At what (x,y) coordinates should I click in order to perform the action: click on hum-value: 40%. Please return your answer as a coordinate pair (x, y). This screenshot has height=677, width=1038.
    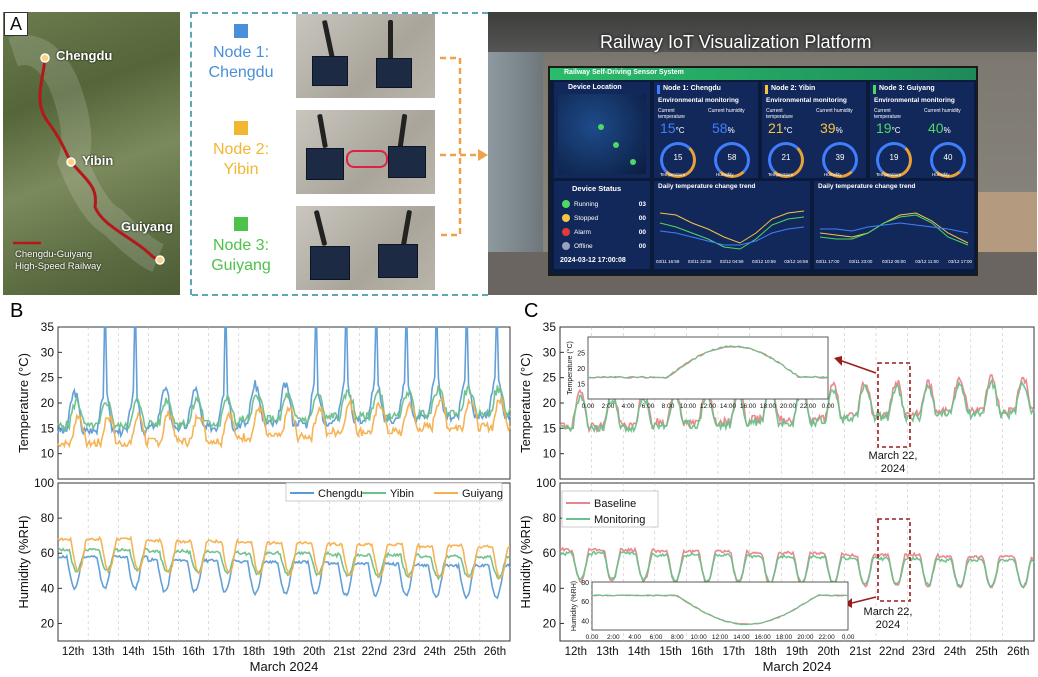
    Looking at the image, I should click on (939, 128).